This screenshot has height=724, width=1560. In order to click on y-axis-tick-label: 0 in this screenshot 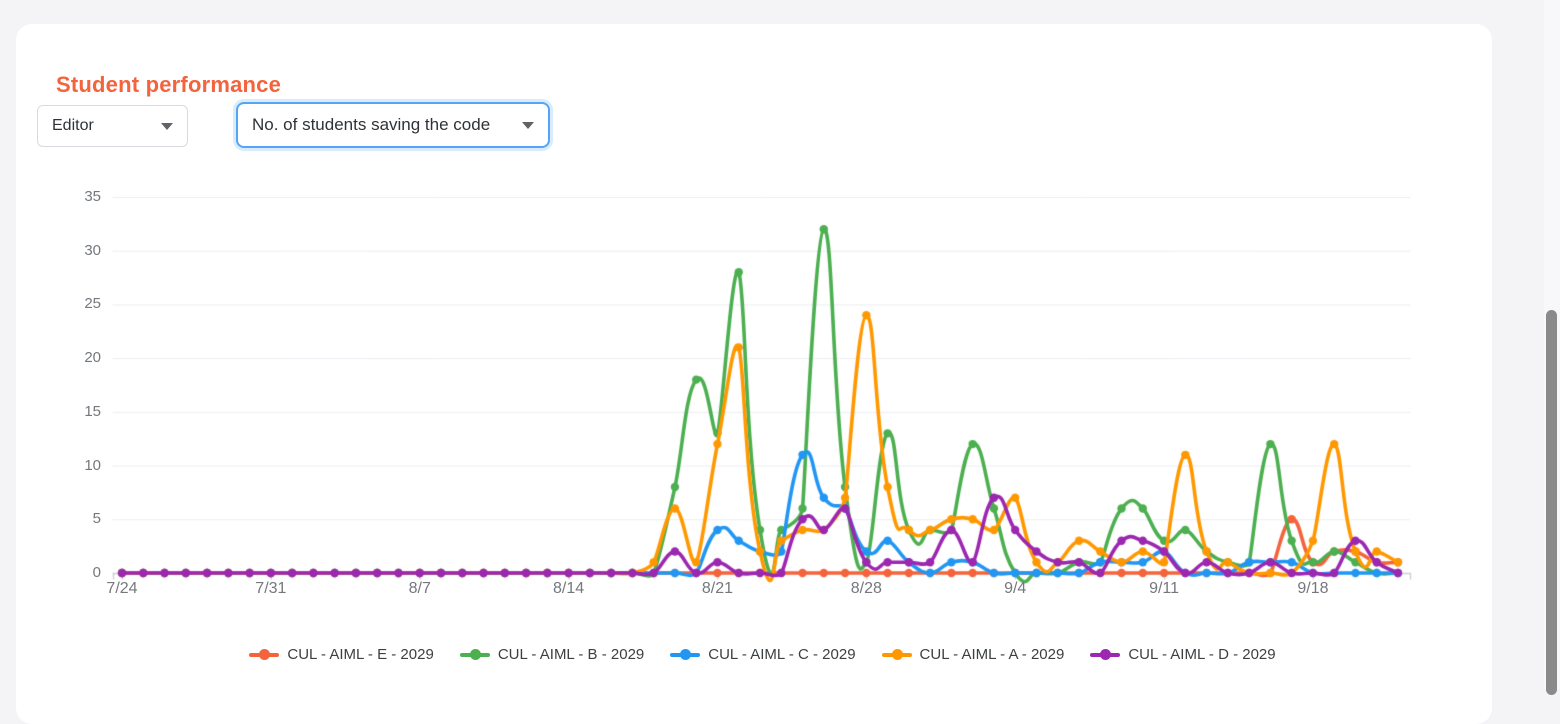, I will do `click(96, 572)`.